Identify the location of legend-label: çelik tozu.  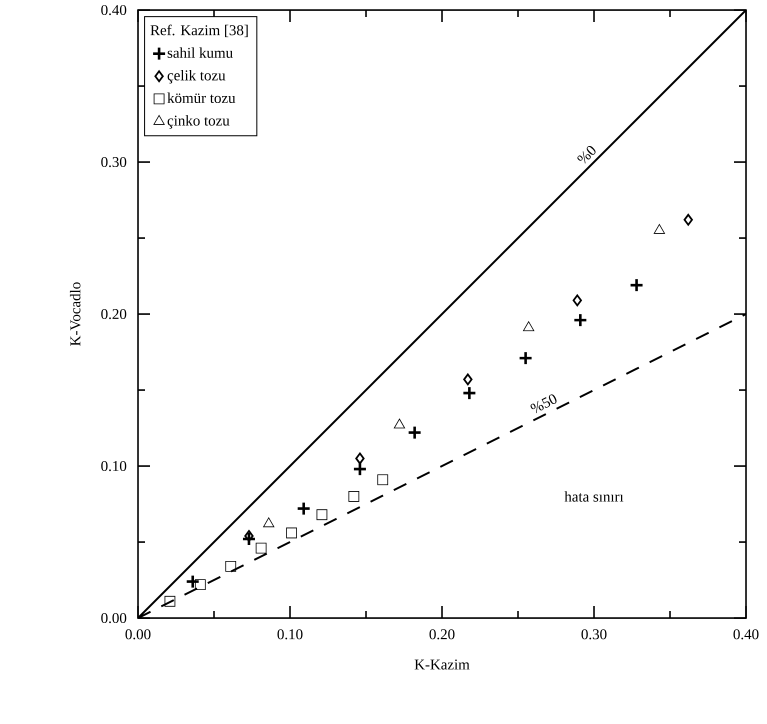
(197, 77).